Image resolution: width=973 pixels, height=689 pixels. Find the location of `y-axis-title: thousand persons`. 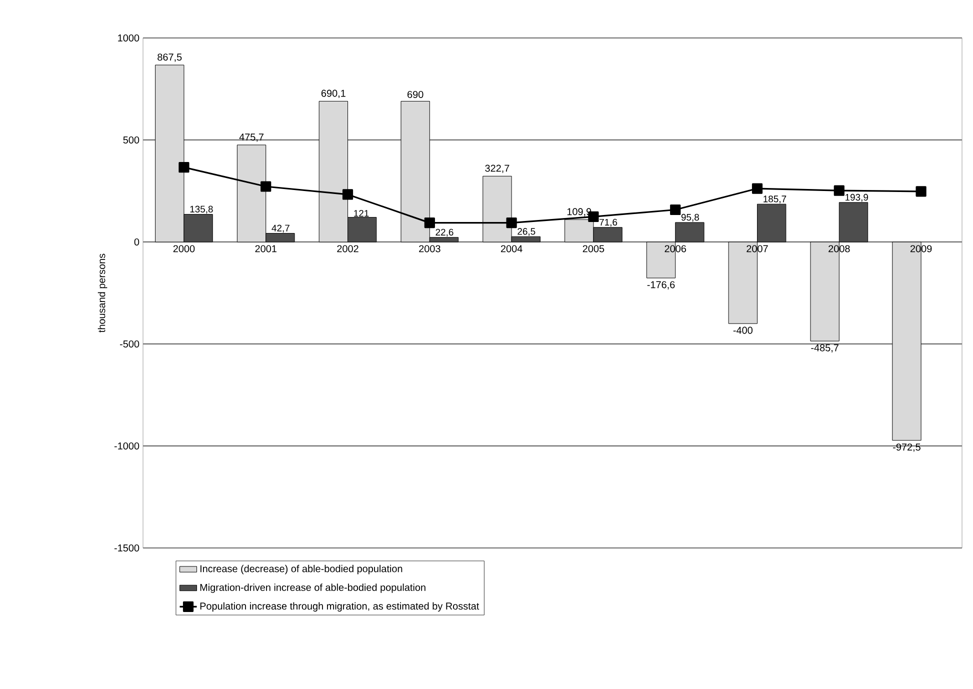

y-axis-title: thousand persons is located at coordinates (103, 293).